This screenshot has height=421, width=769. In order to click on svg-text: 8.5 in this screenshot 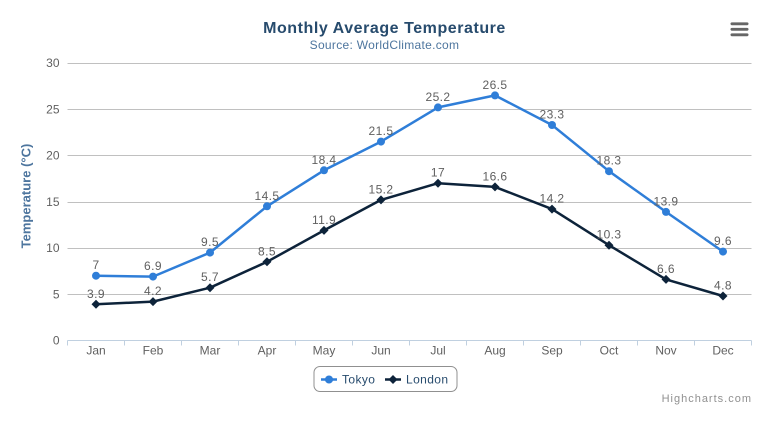, I will do `click(267, 251)`.